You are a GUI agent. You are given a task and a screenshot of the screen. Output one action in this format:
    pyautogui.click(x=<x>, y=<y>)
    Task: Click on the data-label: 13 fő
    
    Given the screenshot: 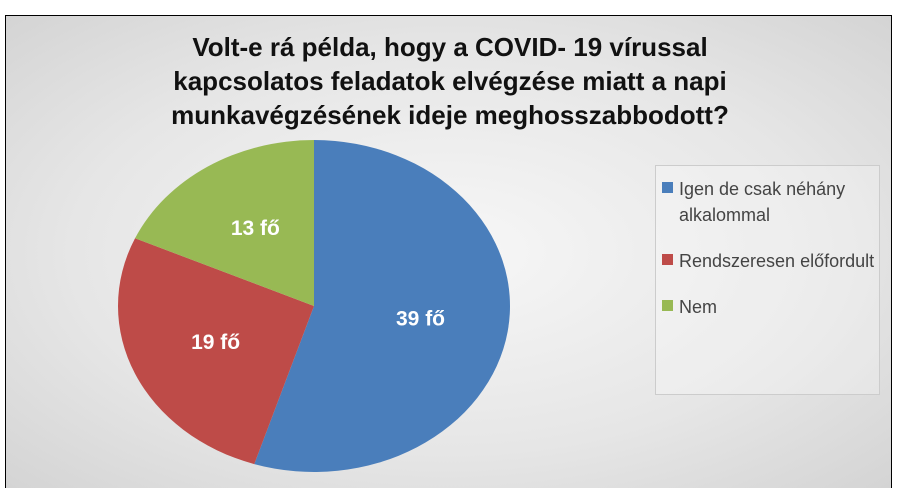 What is the action you would take?
    pyautogui.click(x=255, y=228)
    